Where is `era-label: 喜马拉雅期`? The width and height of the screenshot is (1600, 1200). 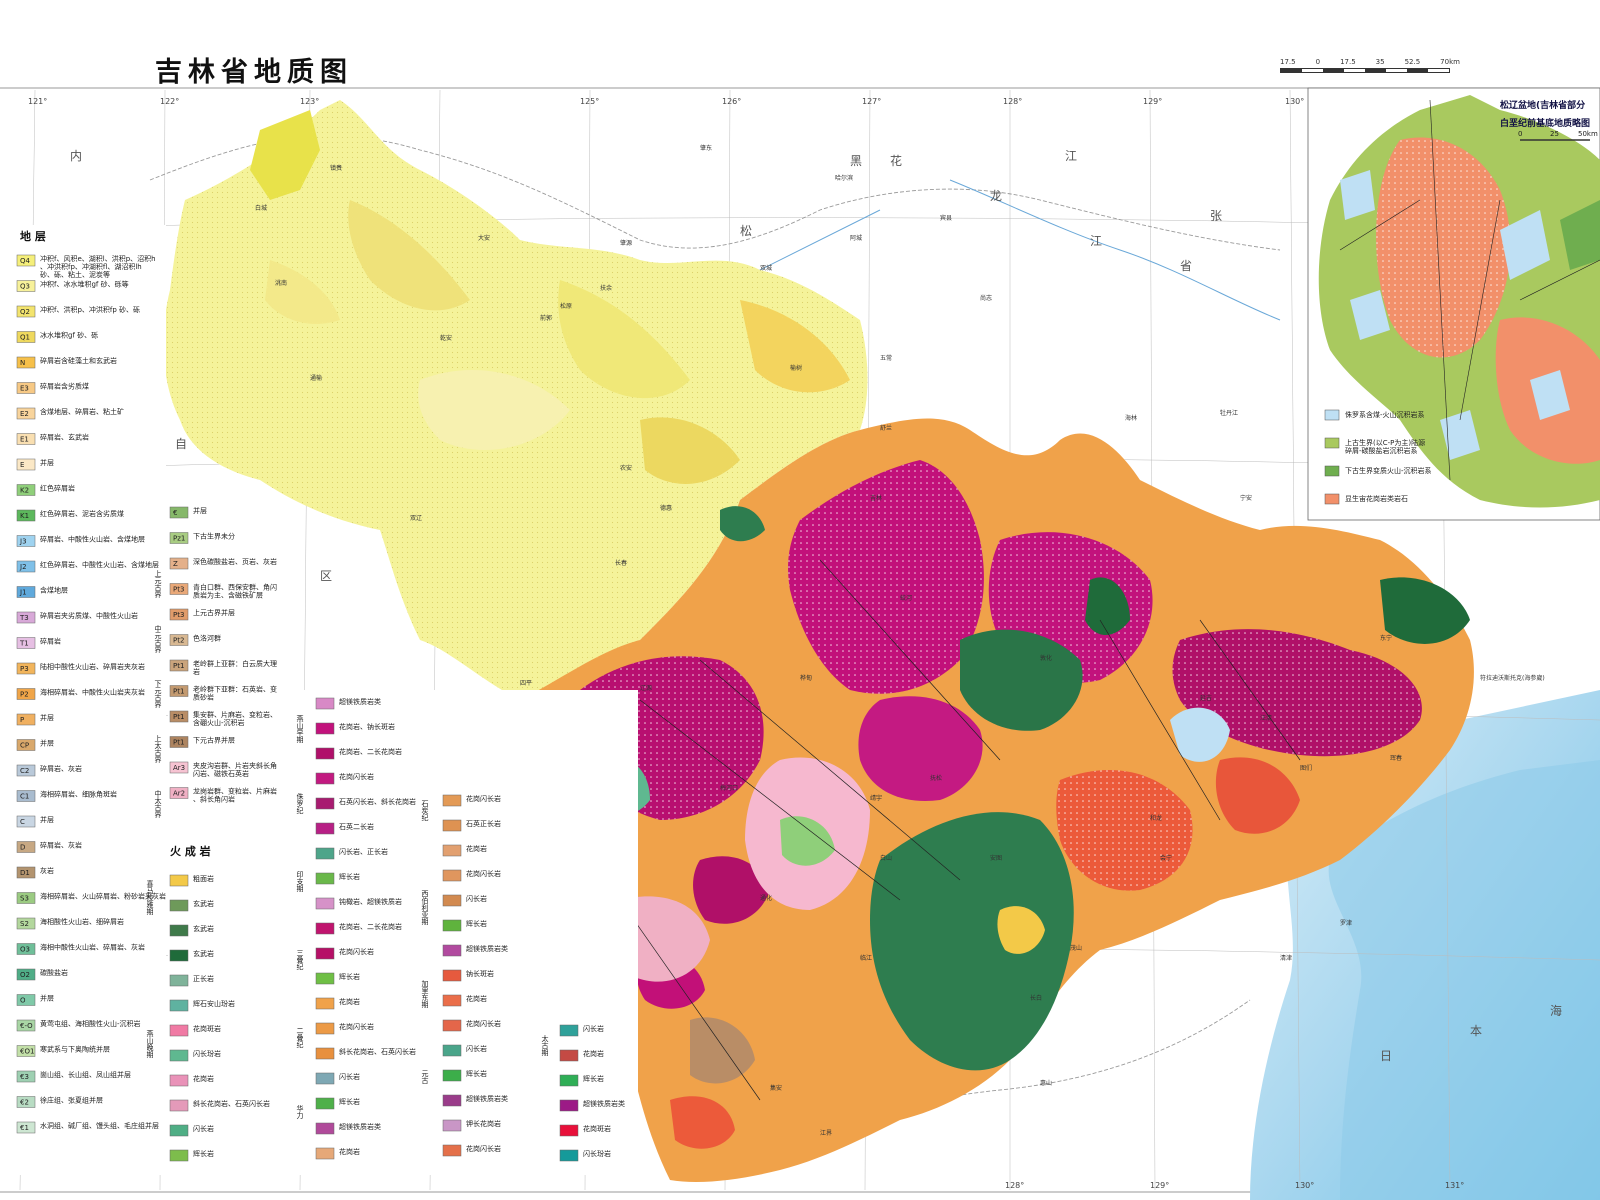 era-label: 喜马拉雅期 is located at coordinates (150, 897).